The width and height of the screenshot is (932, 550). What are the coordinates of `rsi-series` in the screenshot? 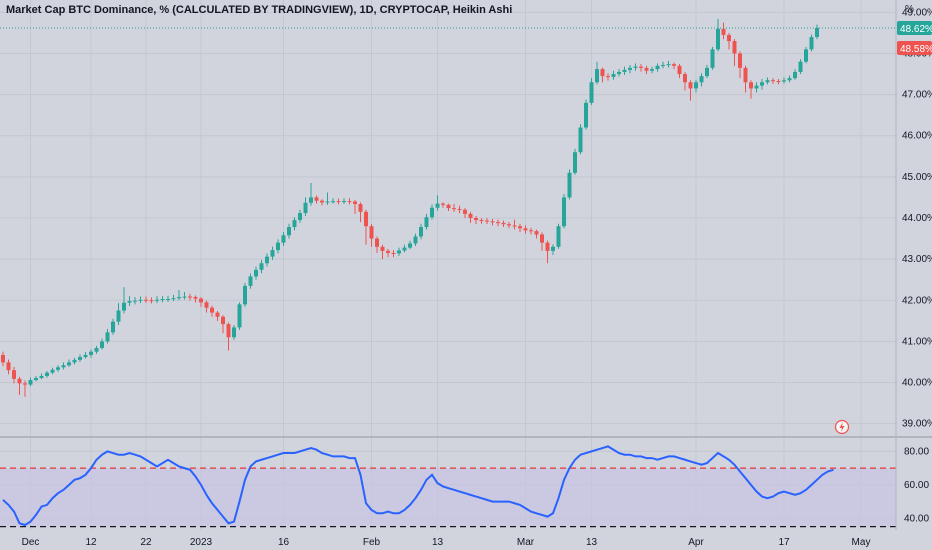 It's located at (418, 486).